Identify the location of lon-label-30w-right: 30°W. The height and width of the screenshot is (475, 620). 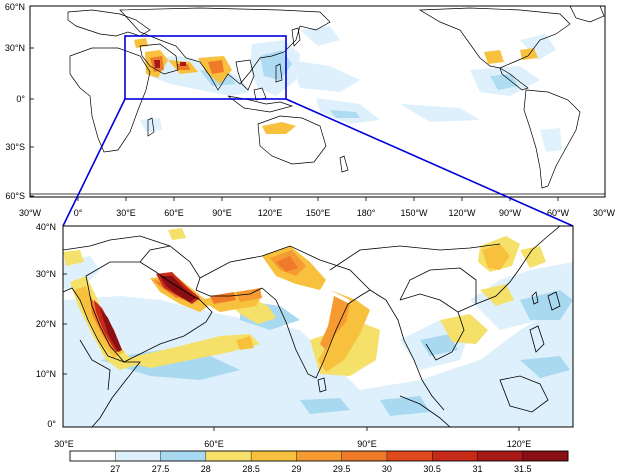
(604, 213).